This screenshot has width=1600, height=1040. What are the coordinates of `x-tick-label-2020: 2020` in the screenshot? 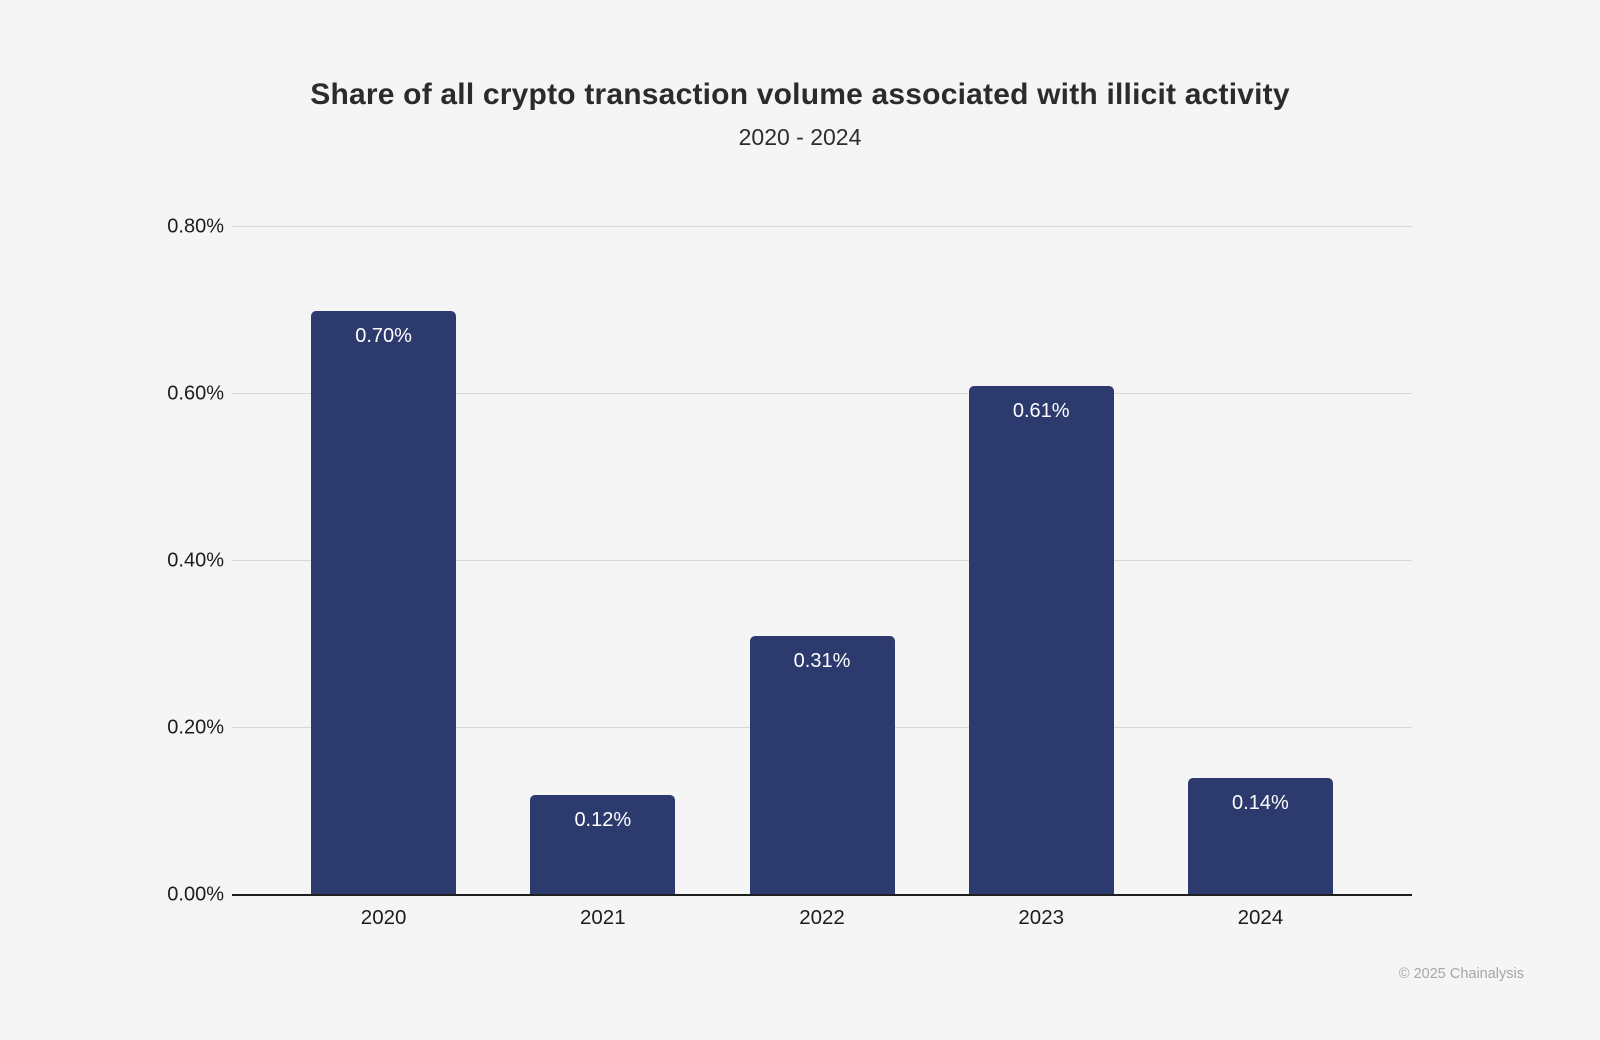 It's located at (383, 917).